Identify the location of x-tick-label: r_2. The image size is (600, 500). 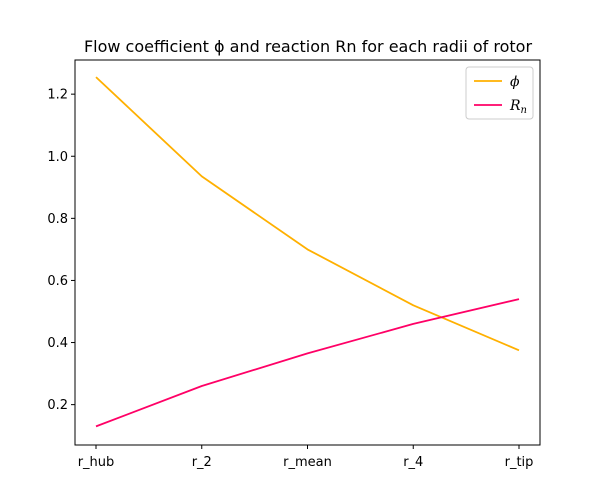
(202, 462).